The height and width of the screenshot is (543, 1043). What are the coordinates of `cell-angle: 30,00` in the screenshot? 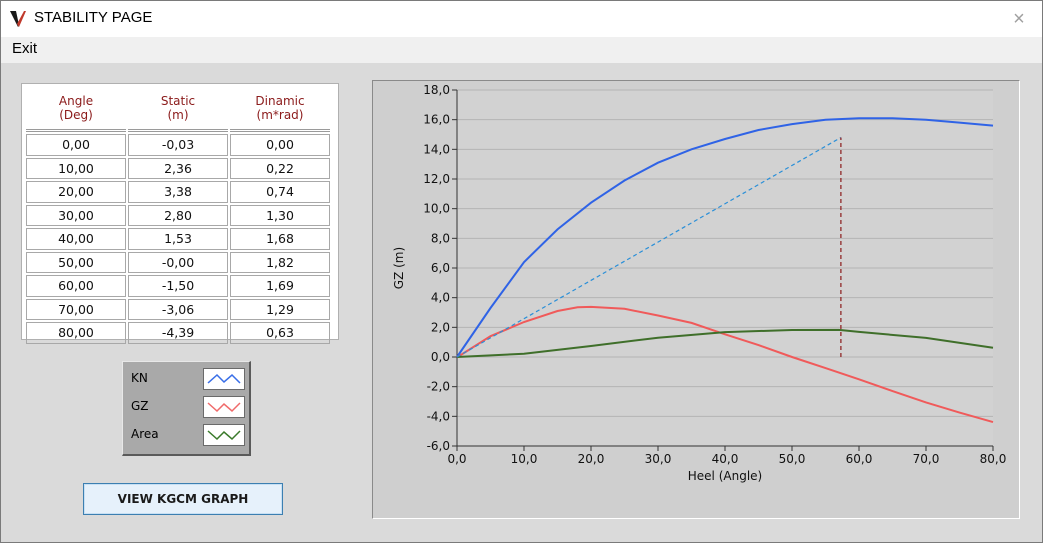 It's located at (76, 215).